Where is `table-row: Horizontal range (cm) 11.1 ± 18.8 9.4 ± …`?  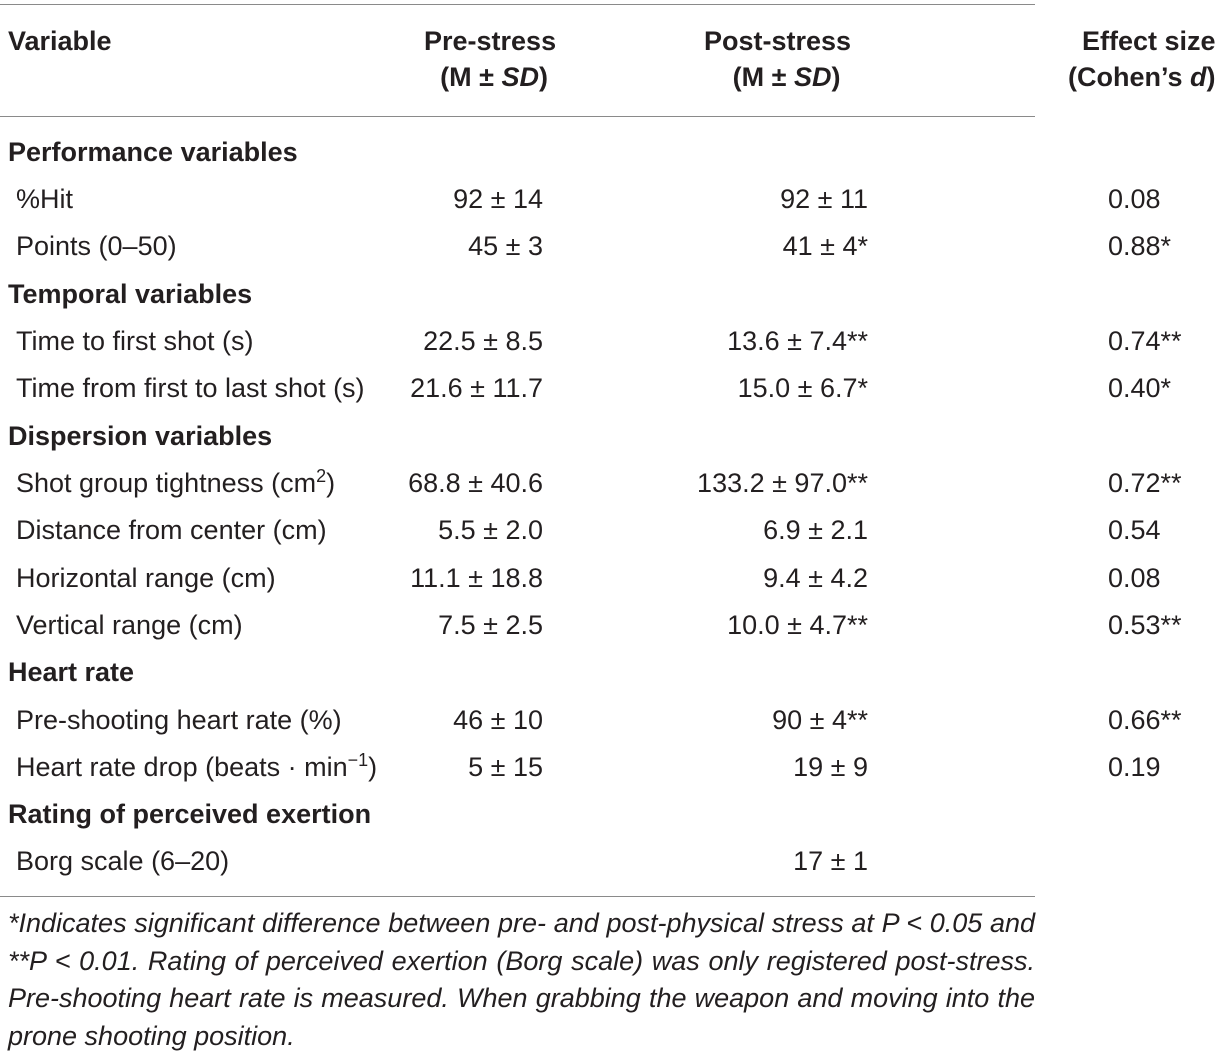 table-row: Horizontal range (cm) 11.1 ± 18.8 9.4 ± … is located at coordinates (614, 578).